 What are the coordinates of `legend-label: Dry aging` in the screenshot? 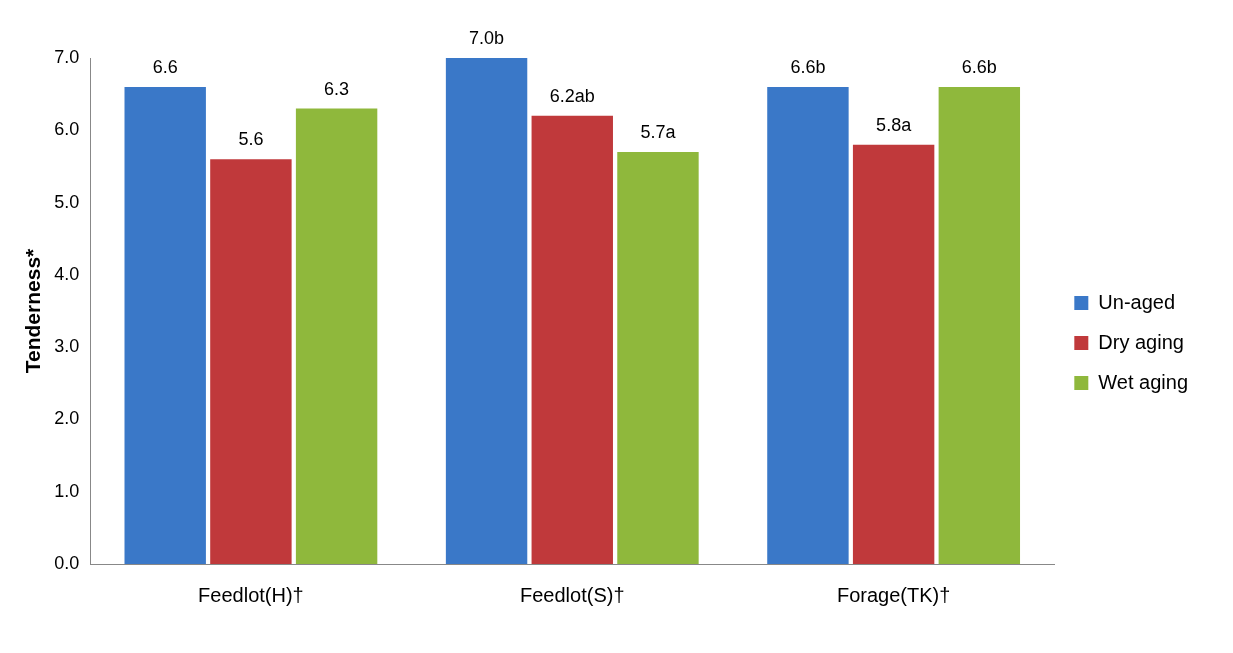 It's located at (1141, 341).